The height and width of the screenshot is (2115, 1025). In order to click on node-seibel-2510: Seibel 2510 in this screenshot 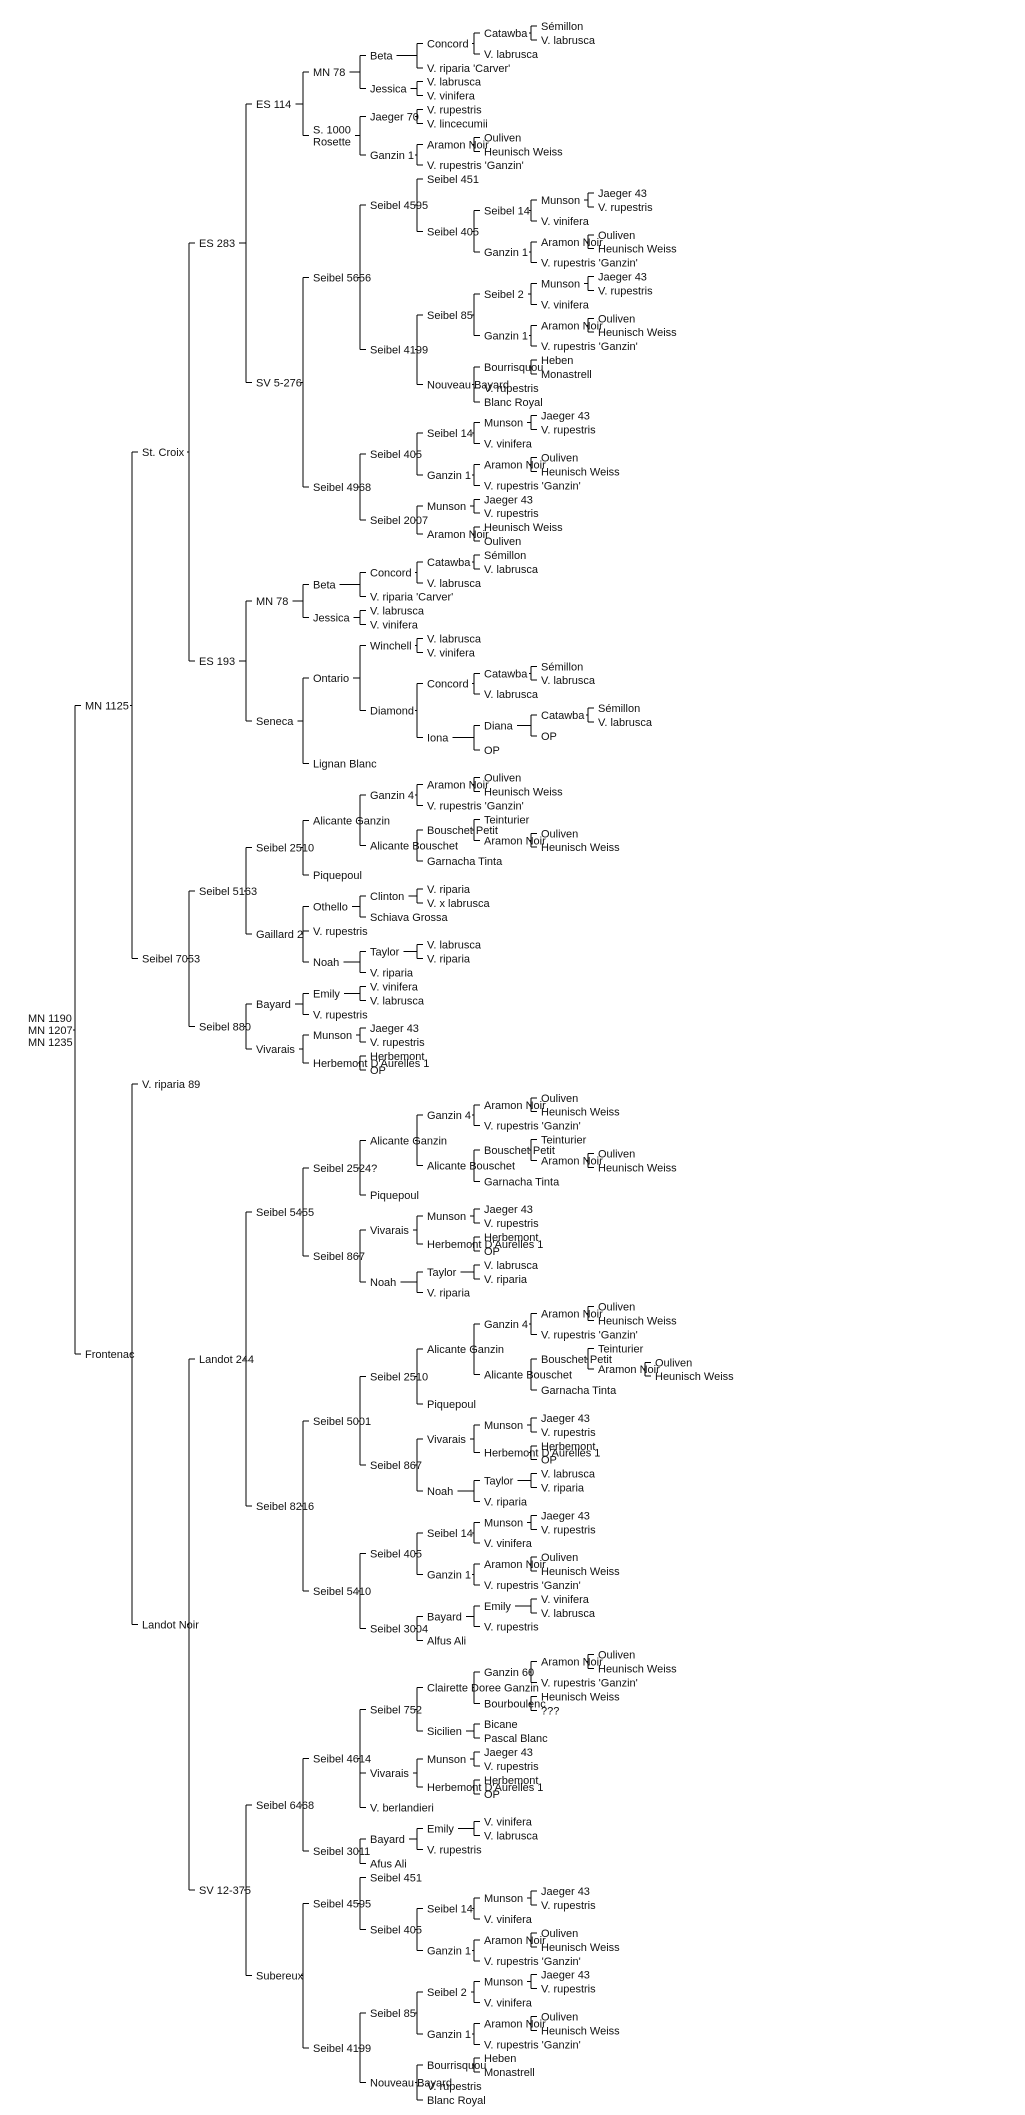, I will do `click(285, 849)`.